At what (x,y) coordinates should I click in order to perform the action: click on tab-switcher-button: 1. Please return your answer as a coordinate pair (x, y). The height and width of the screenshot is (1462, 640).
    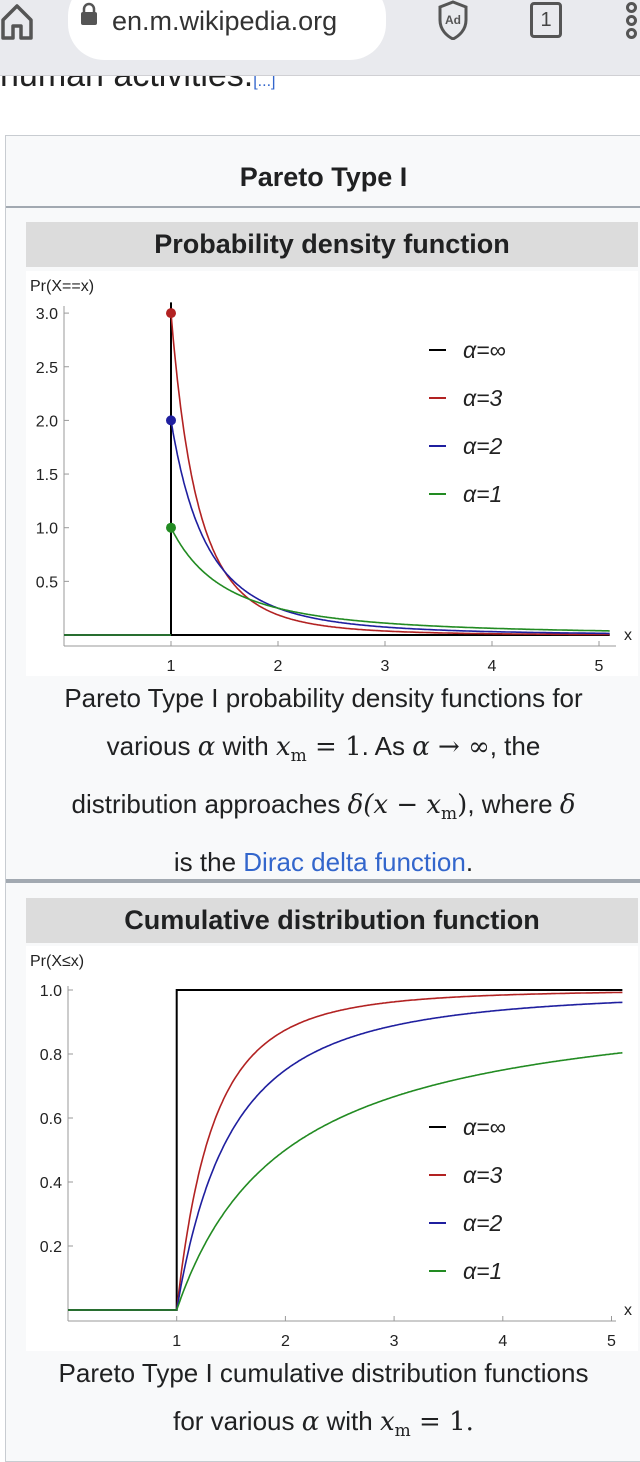
    Looking at the image, I should click on (546, 20).